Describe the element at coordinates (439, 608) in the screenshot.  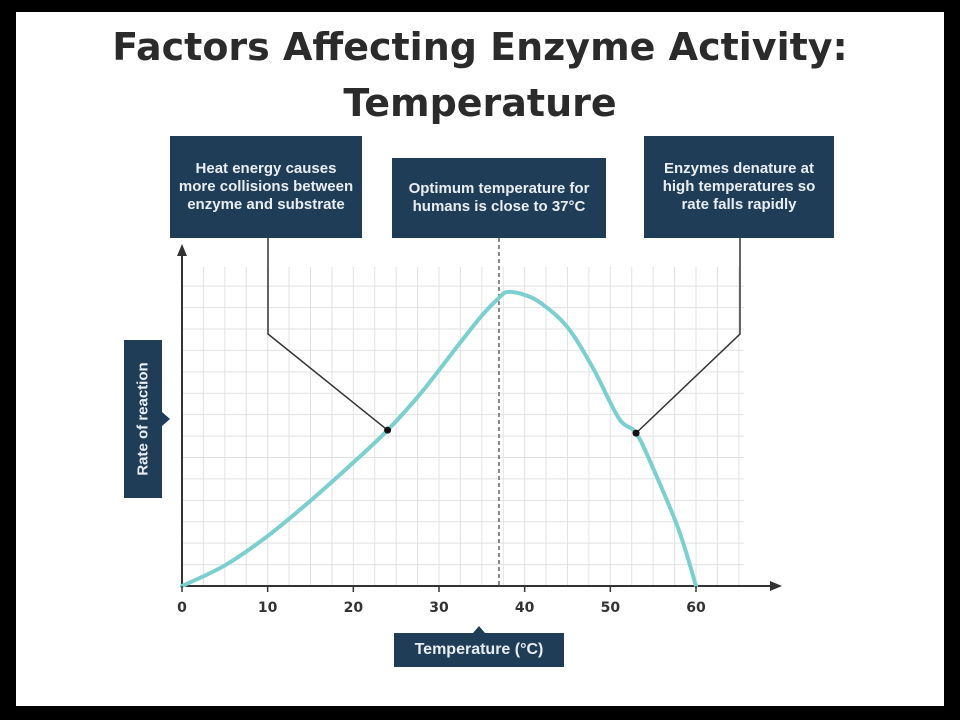
I see `x-tick-label: 30` at that location.